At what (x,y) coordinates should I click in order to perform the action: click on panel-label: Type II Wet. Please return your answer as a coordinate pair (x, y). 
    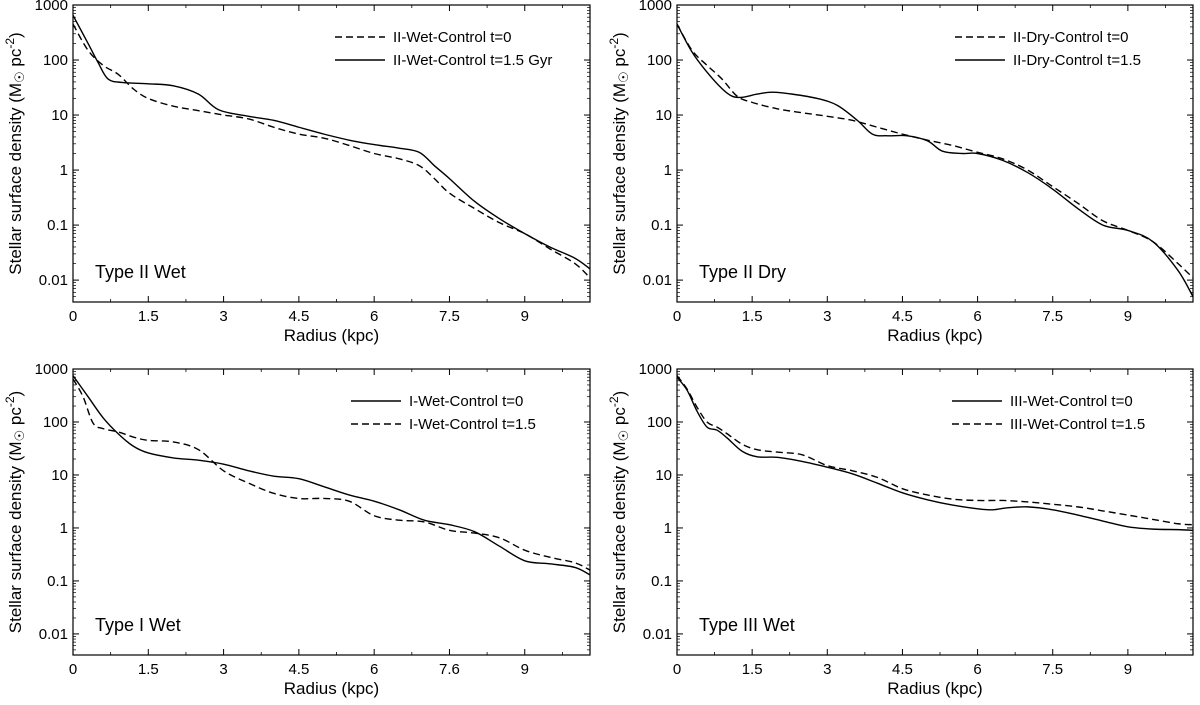
    Looking at the image, I should click on (140, 272).